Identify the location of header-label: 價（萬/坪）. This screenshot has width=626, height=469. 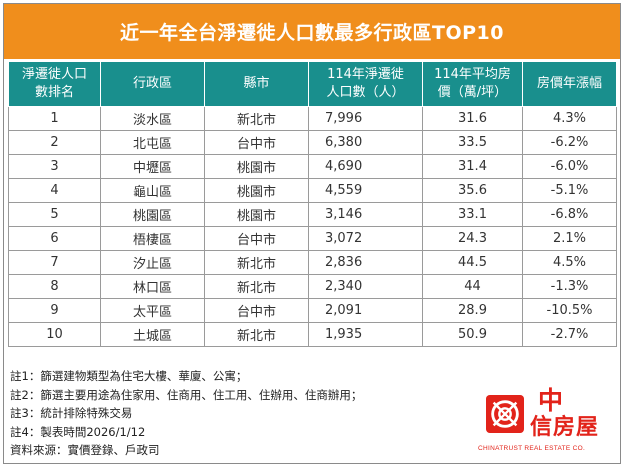
(472, 92).